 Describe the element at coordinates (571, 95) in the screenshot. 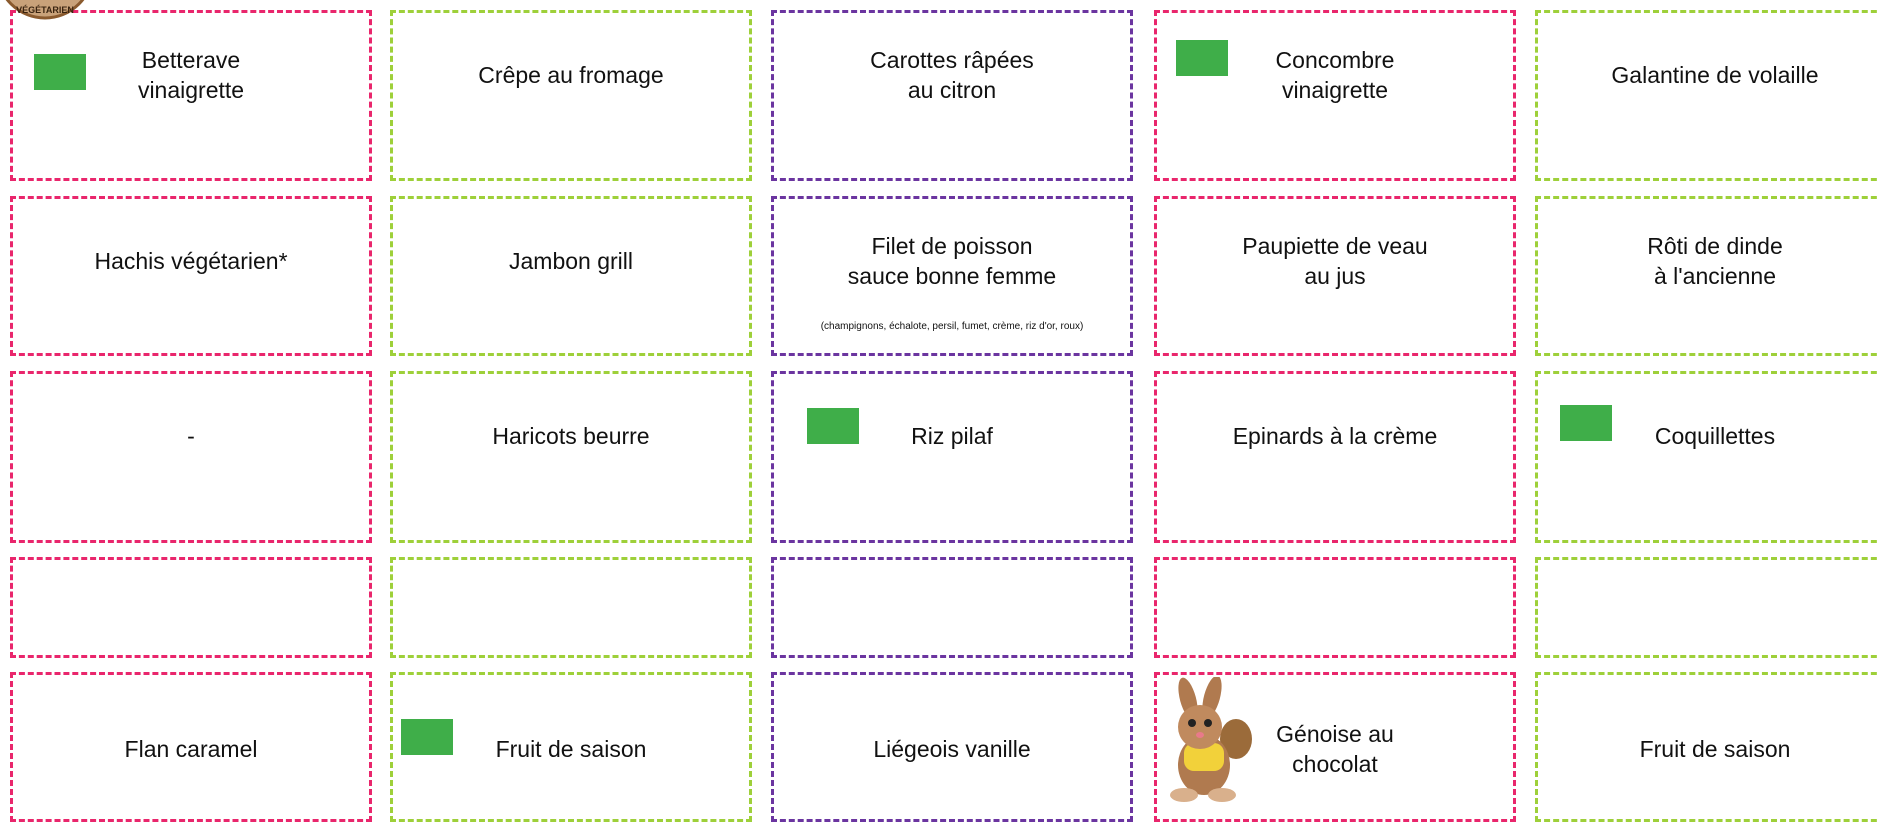

I see `menu-cell: Crêpe au fromage` at that location.